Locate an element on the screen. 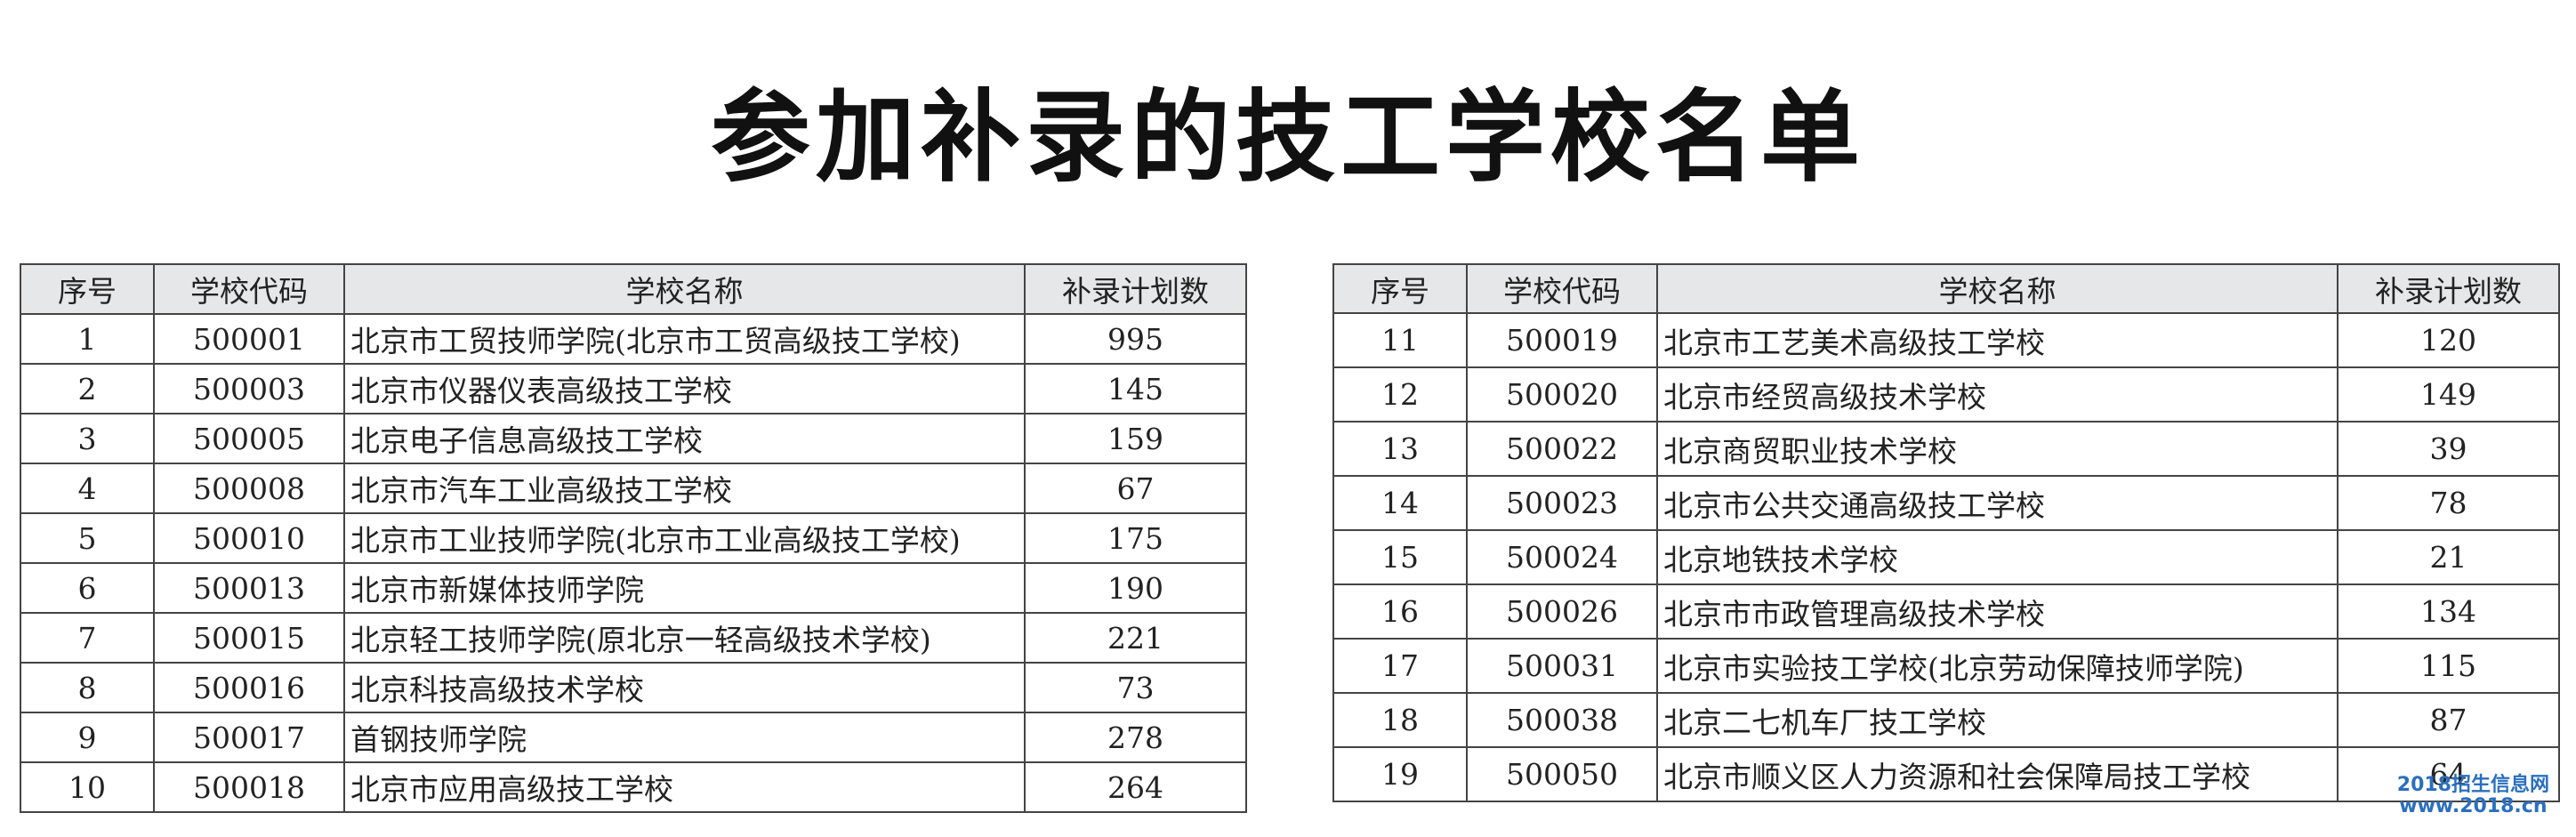  row: 9 500017 首钢技师学院 278 is located at coordinates (633, 737).